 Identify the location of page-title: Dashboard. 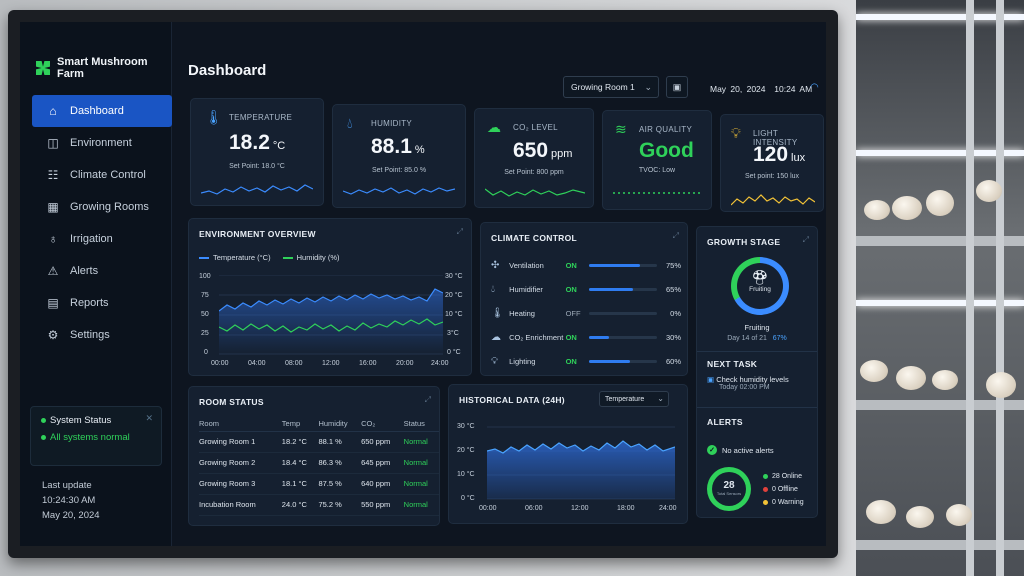
(227, 70).